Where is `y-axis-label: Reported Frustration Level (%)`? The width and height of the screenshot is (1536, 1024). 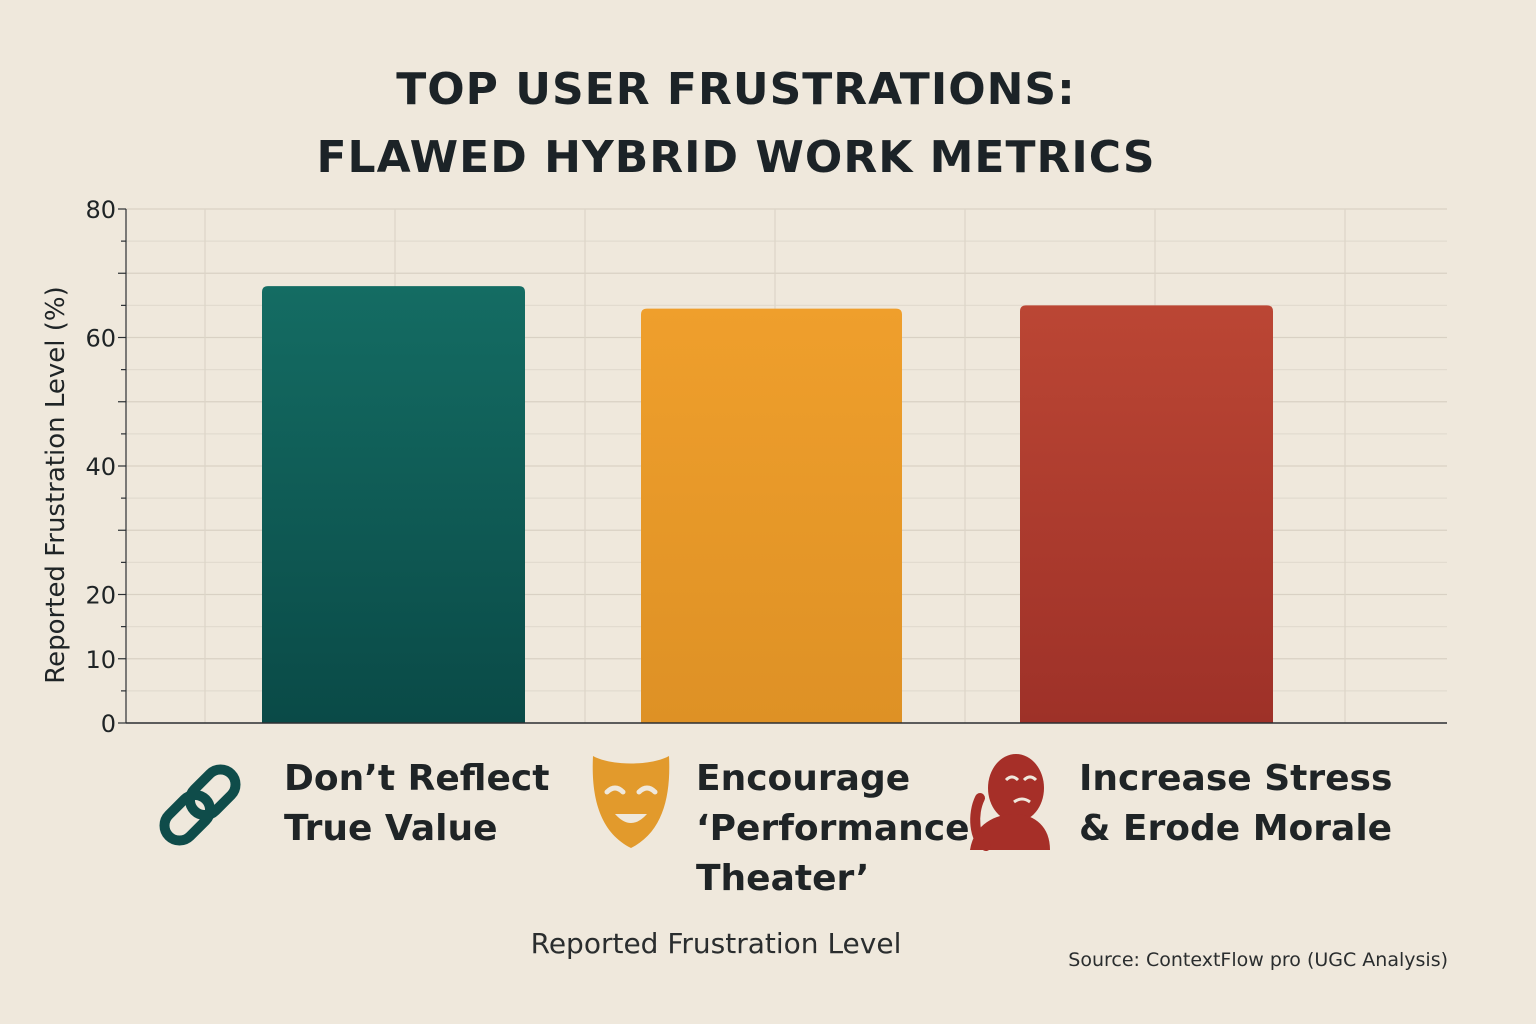
y-axis-label: Reported Frustration Level (%) is located at coordinates (56, 485).